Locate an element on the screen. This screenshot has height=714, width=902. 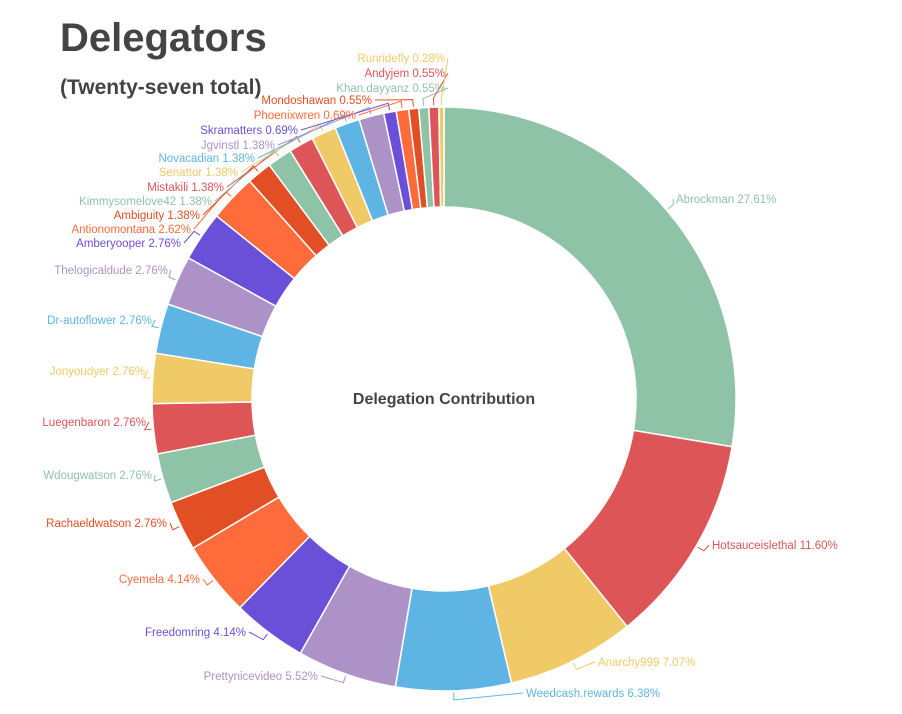
slice-label: Prettynicevideo 5.52% is located at coordinates (261, 677).